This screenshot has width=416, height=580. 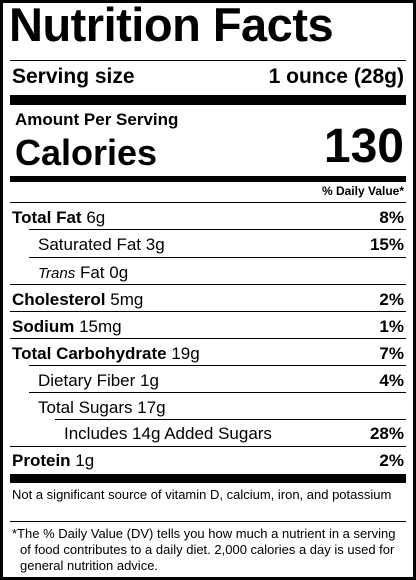 I want to click on nutrient-name: Includes 14g Added Sugars, so click(x=168, y=433).